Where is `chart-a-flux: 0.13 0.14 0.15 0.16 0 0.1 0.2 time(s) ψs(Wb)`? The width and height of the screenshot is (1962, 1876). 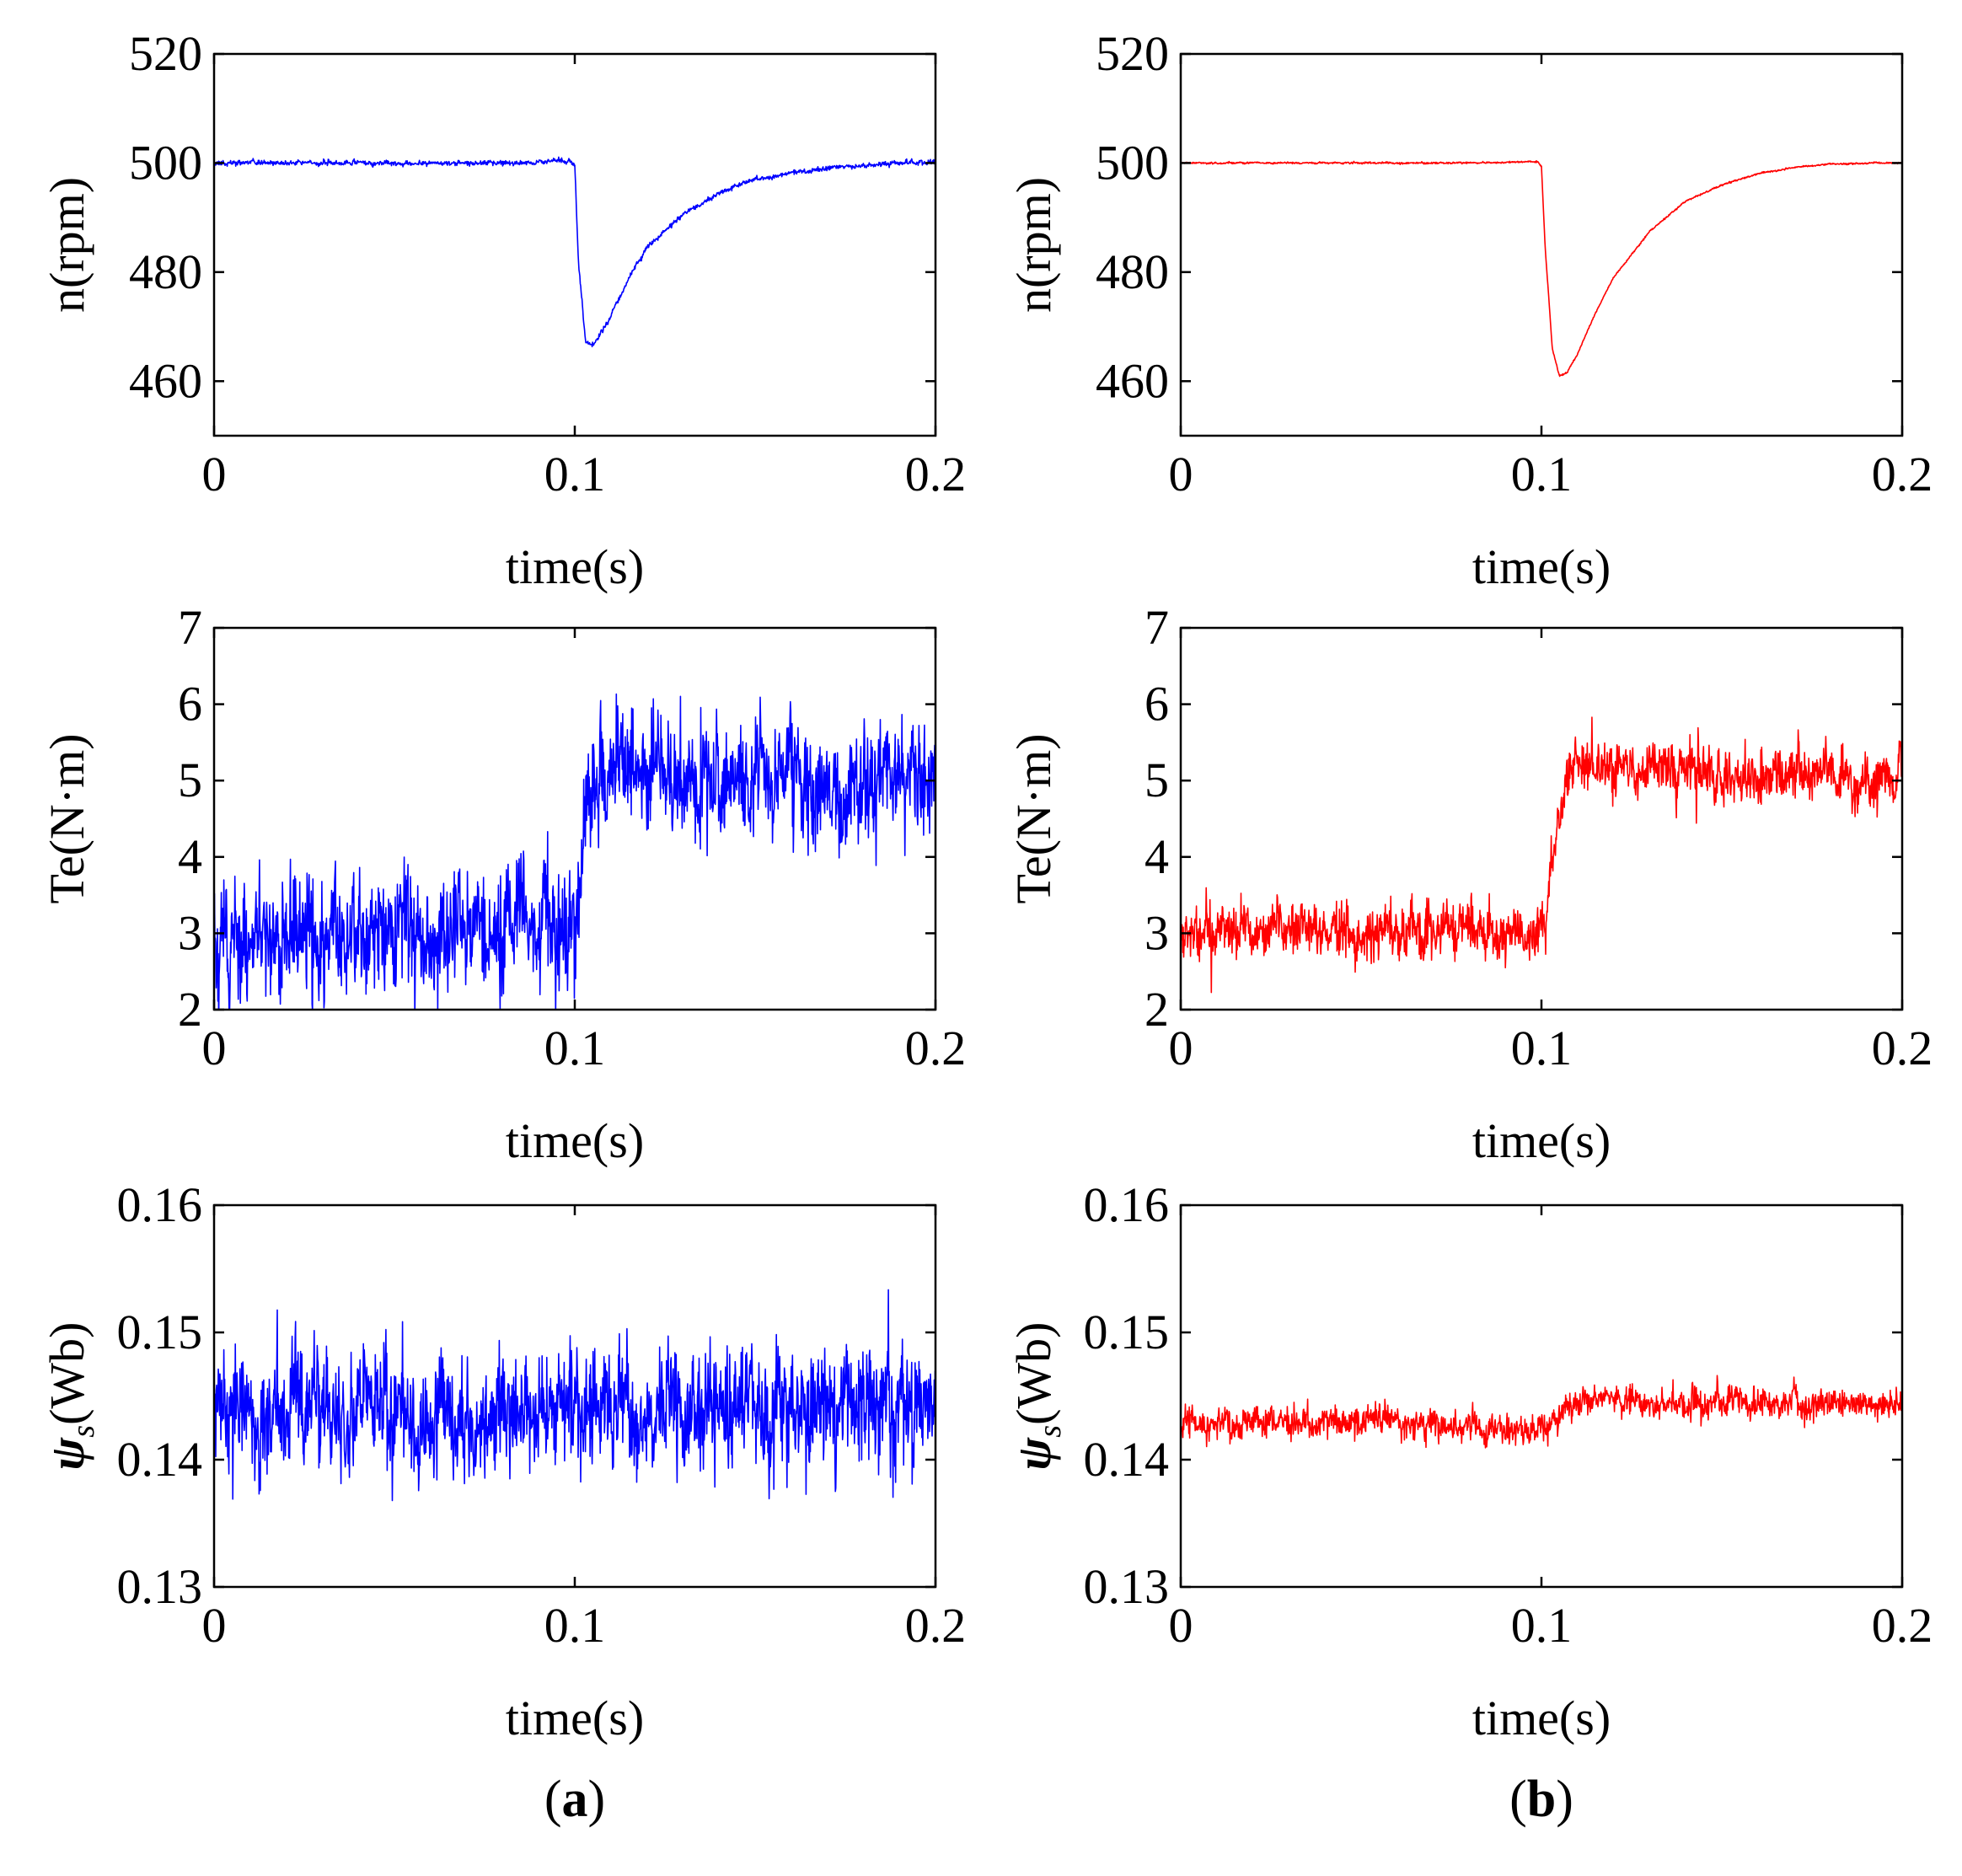
chart-a-flux: 0.13 0.14 0.15 0.16 0 0.1 0.2 time(s) ψs(Wb) is located at coordinates (503, 1461).